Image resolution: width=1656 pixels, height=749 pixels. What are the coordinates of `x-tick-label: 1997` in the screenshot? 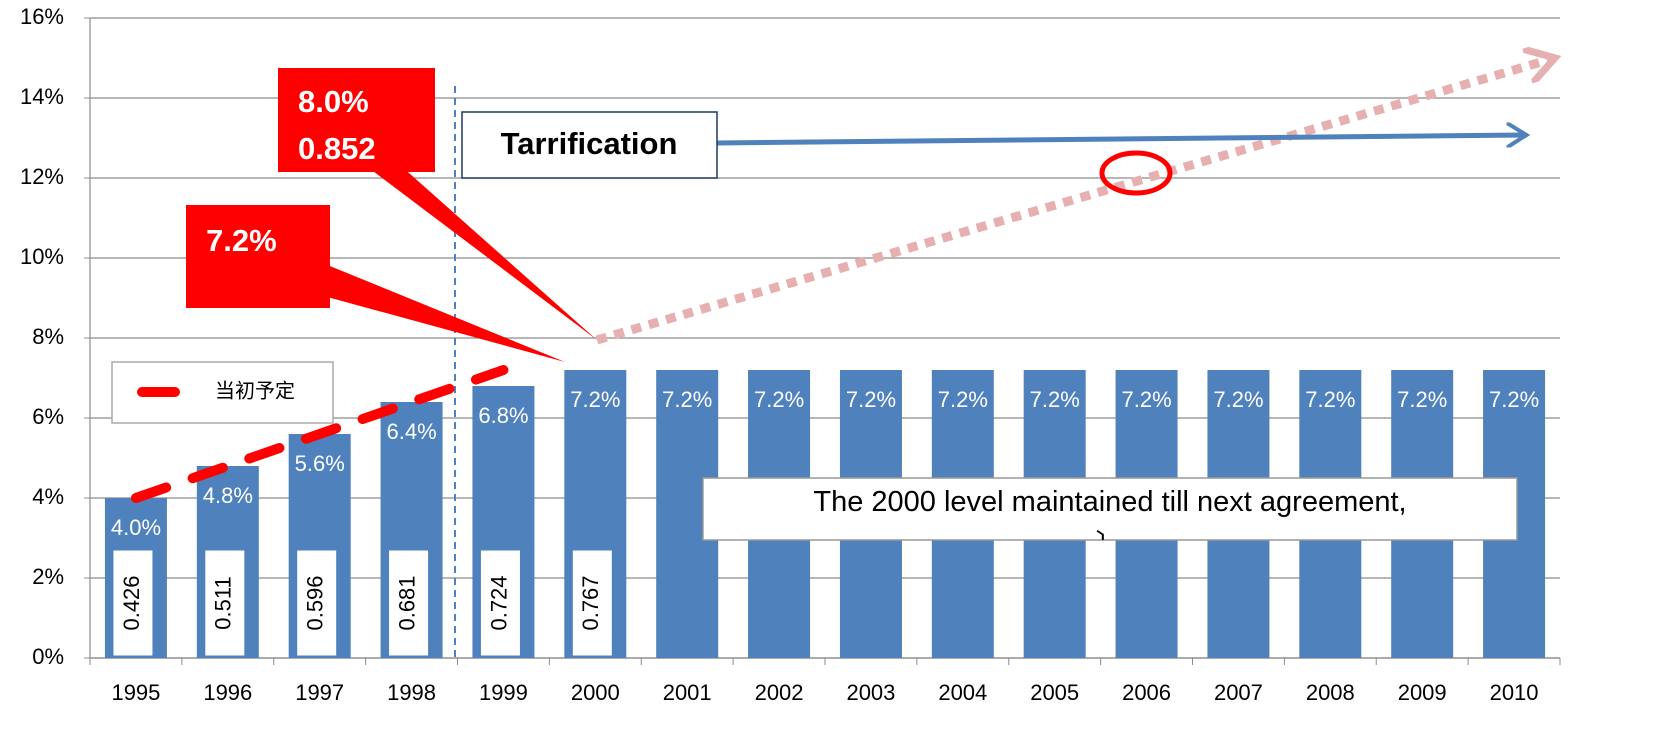 It's located at (319, 692).